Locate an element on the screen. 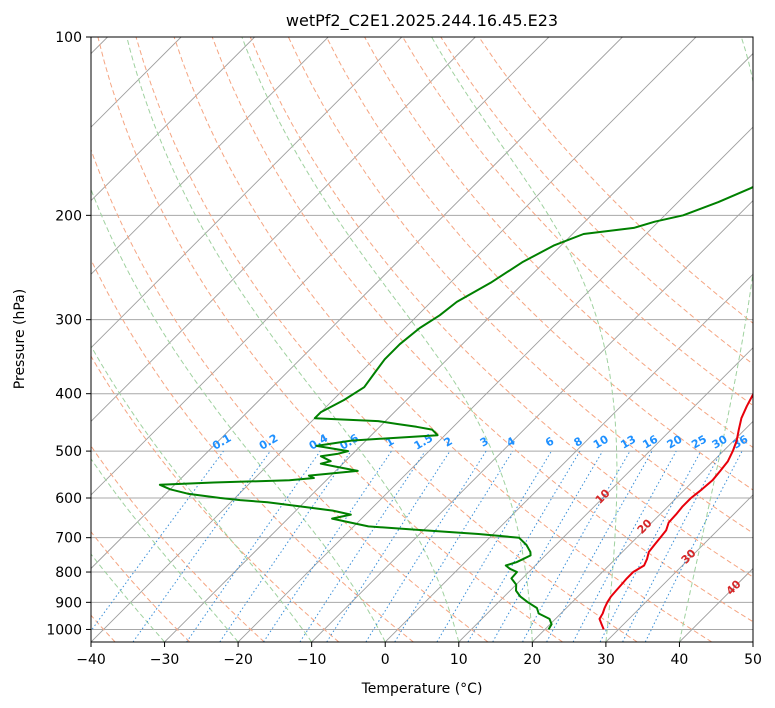  y-tick-label: 1000 is located at coordinates (64, 630).